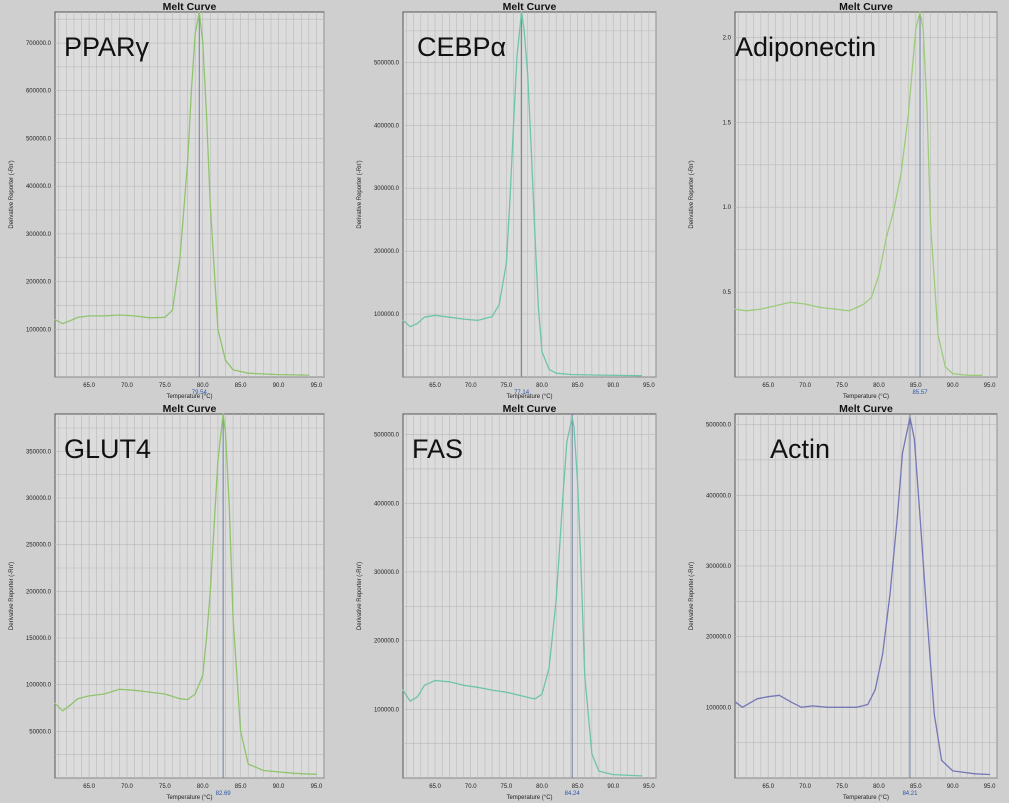  I want to click on y-tick-label: 700000.0, so click(39, 44).